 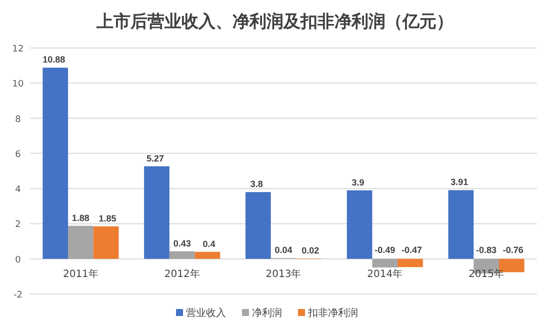 I want to click on y-tick-label: 2, so click(x=18, y=225).